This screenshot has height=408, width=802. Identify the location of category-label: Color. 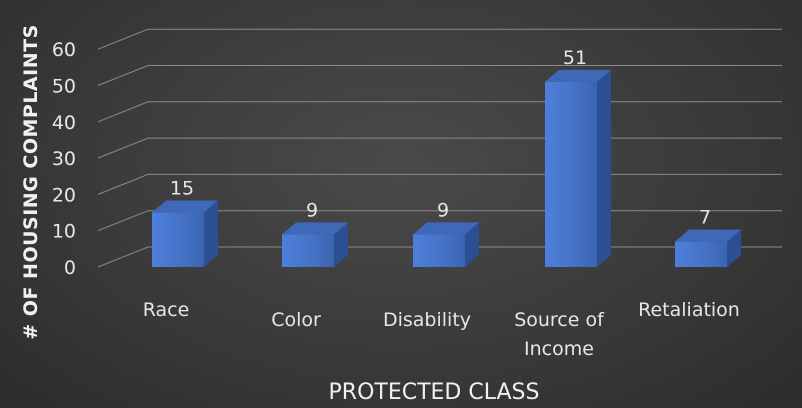
(296, 320).